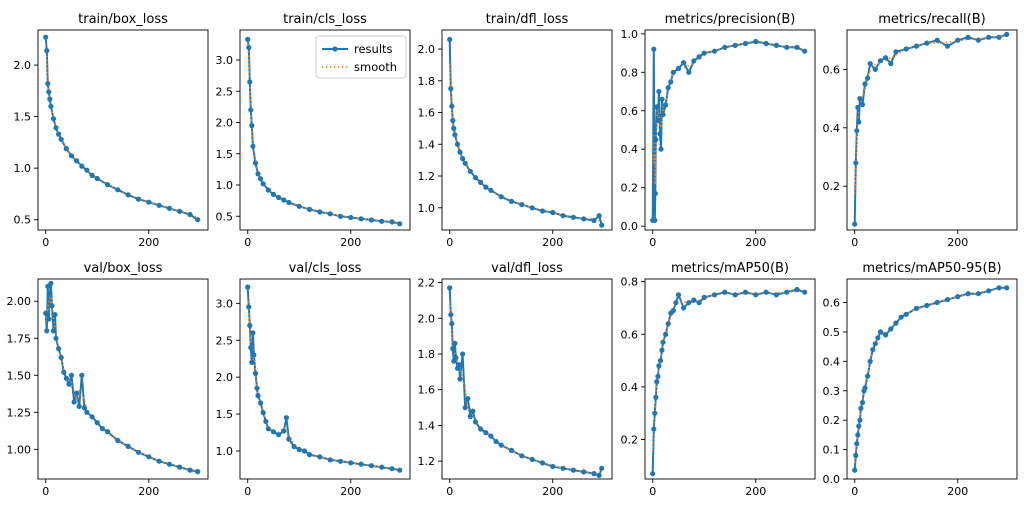 The width and height of the screenshot is (1024, 512). I want to click on y-tick-label: 0.3, so click(832, 391).